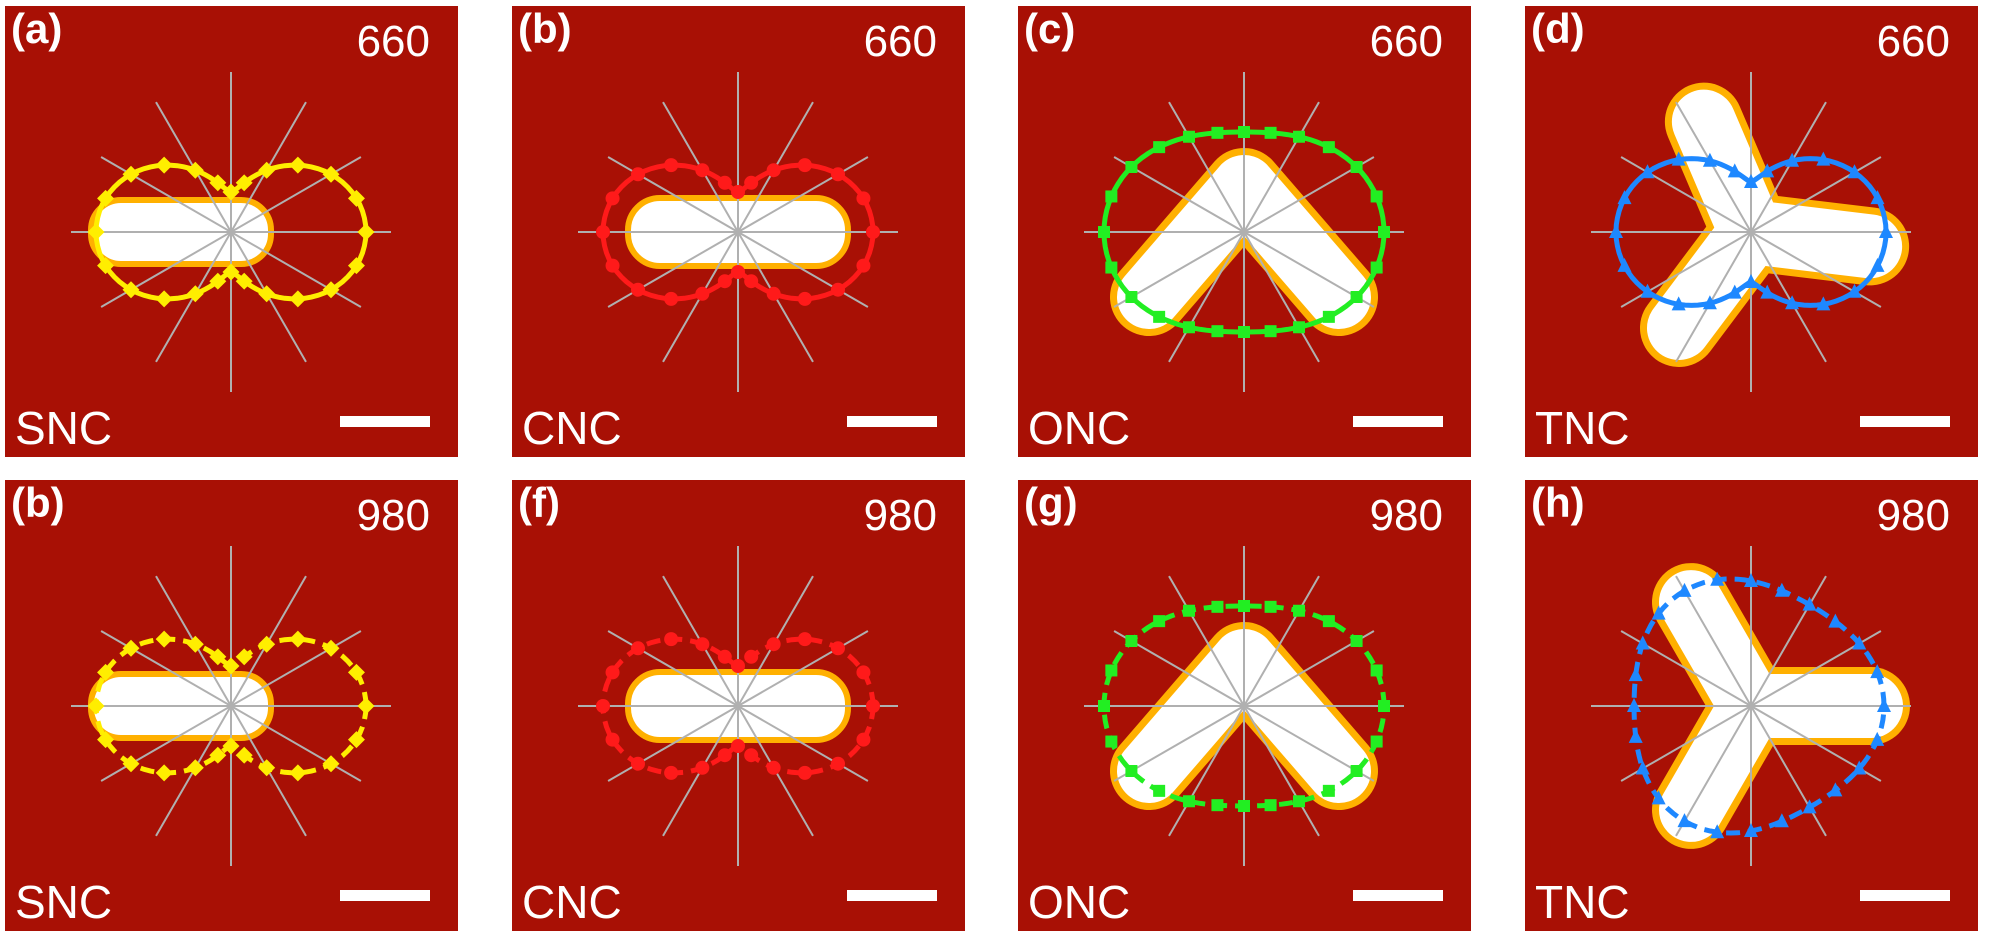 The height and width of the screenshot is (940, 1990). What do you see at coordinates (1558, 503) in the screenshot?
I see `panel-label: (h)` at bounding box center [1558, 503].